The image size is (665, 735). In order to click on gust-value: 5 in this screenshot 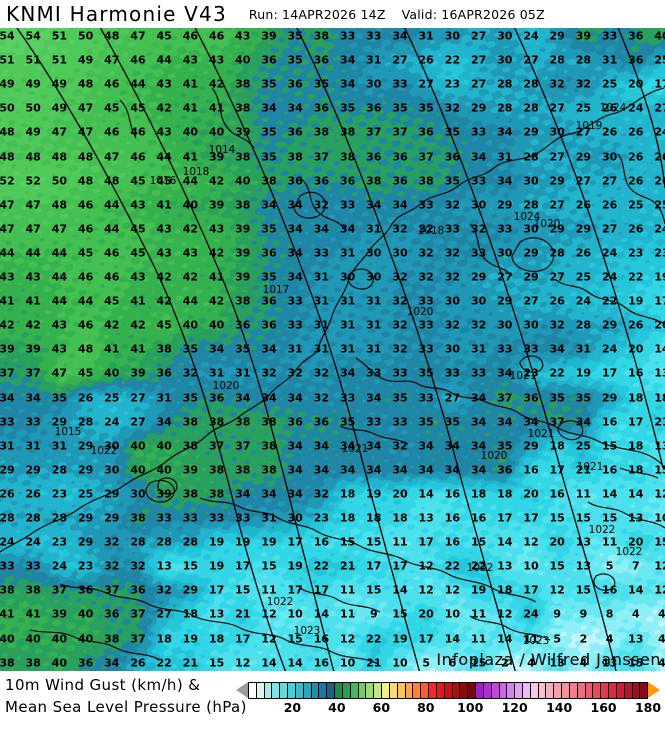, I will do `click(426, 663)`.